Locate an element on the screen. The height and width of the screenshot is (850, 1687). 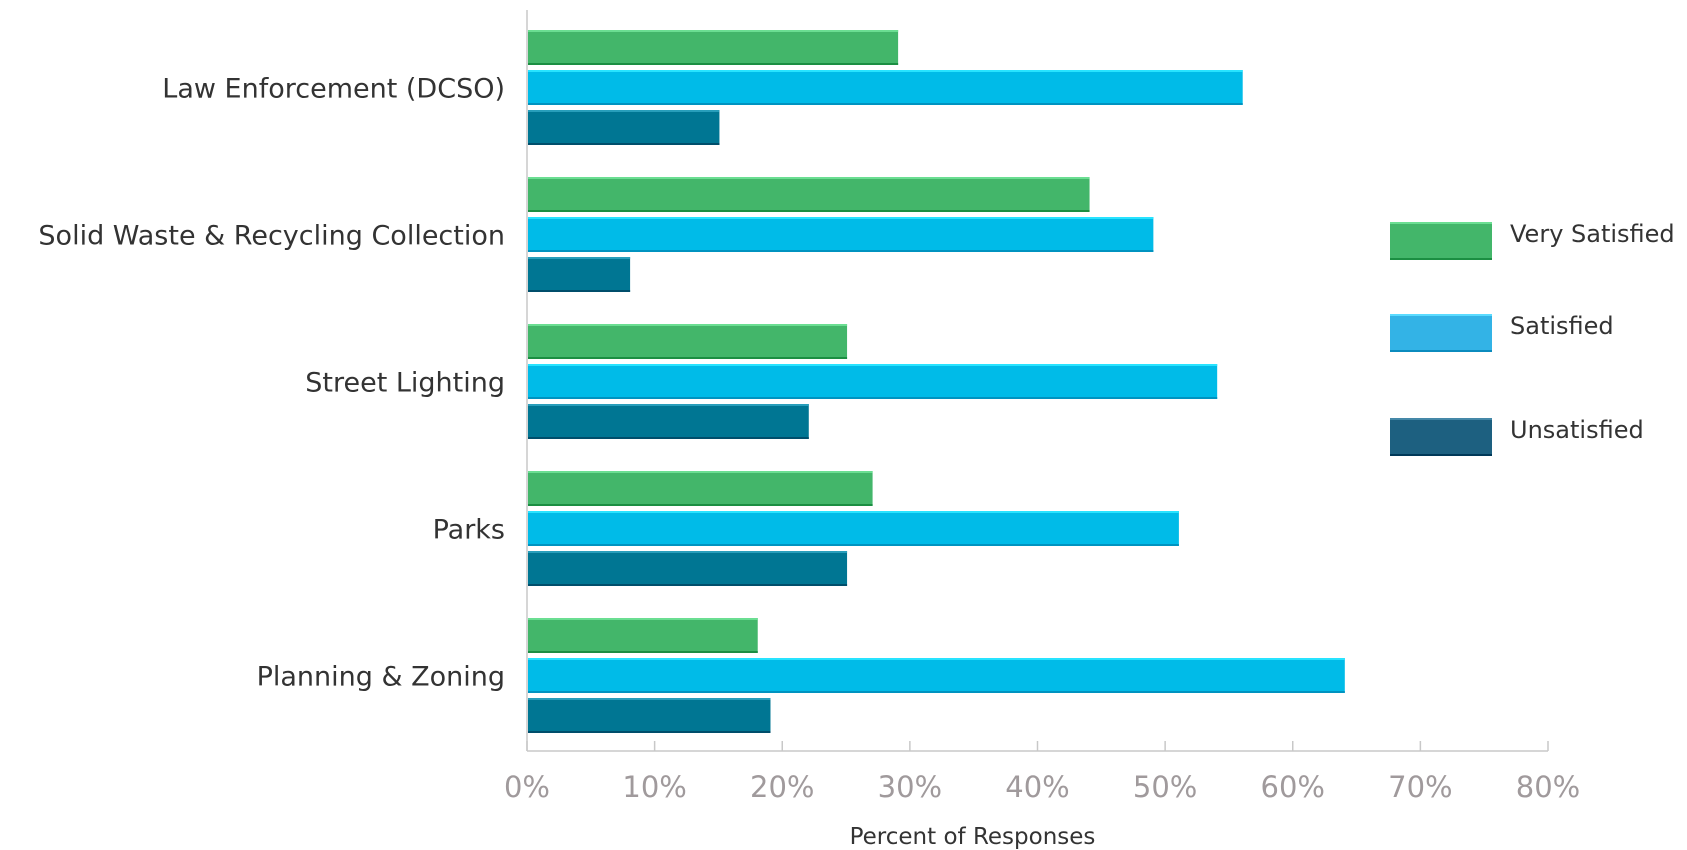
x-tick-label: 70% is located at coordinates (1420, 787).